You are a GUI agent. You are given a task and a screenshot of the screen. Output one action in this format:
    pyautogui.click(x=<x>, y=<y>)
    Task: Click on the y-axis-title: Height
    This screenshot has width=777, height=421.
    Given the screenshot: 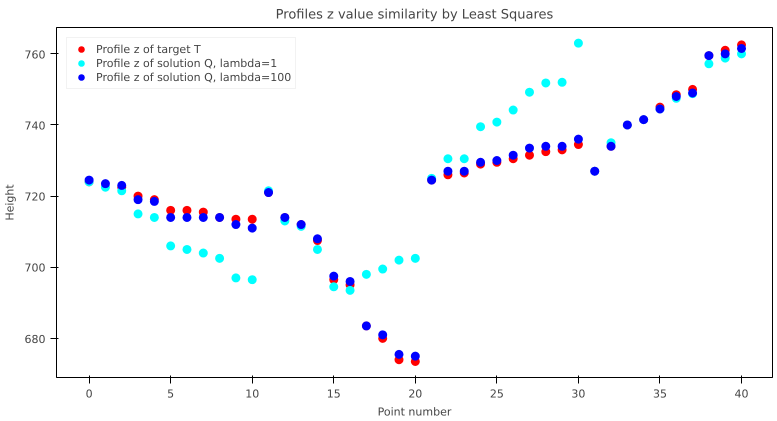 What is the action you would take?
    pyautogui.click(x=10, y=202)
    